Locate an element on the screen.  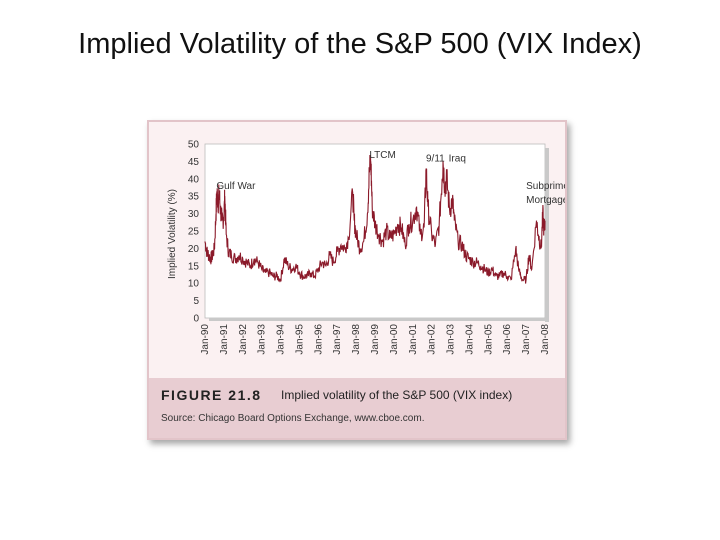
x-tick-label: Jan-99 is located at coordinates (375, 339).